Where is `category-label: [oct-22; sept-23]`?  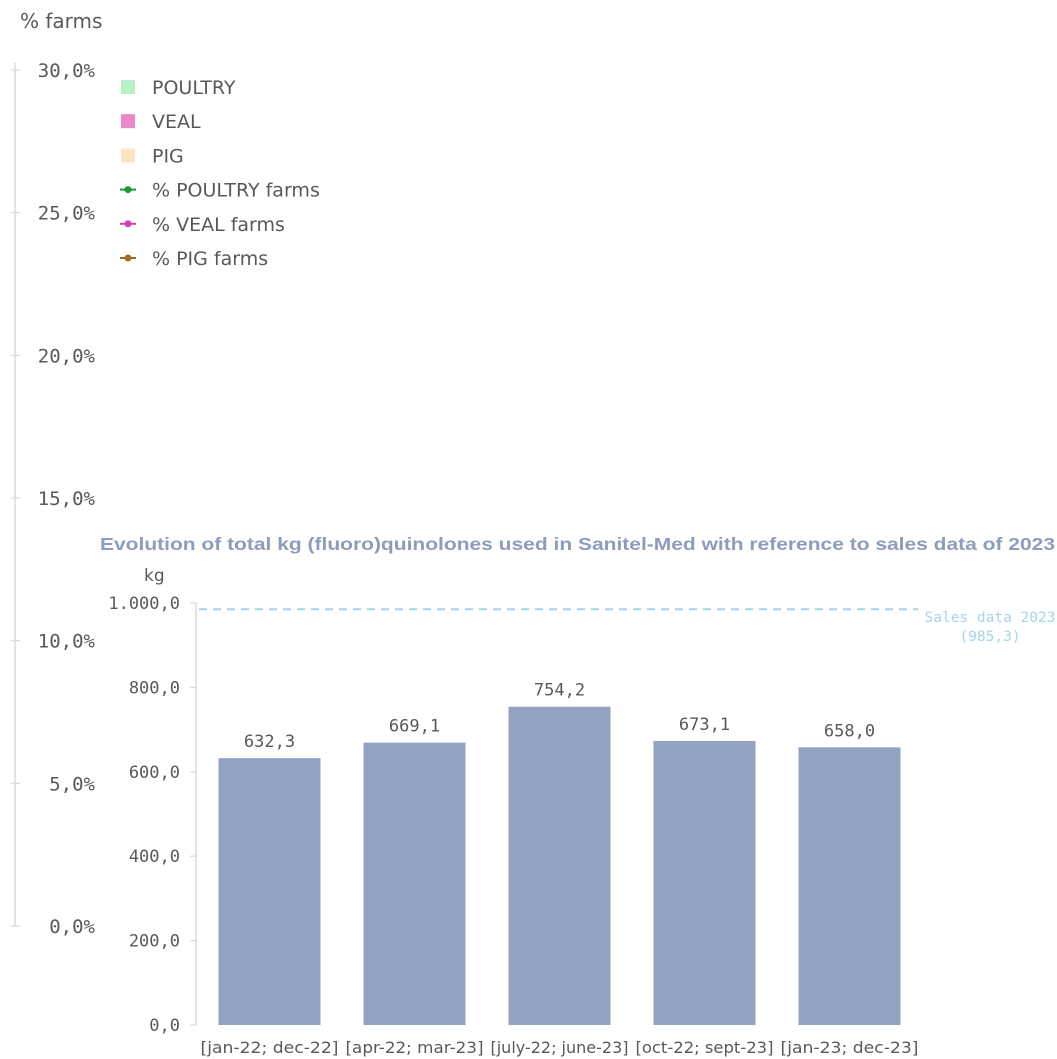 category-label: [oct-22; sept-23] is located at coordinates (705, 1047).